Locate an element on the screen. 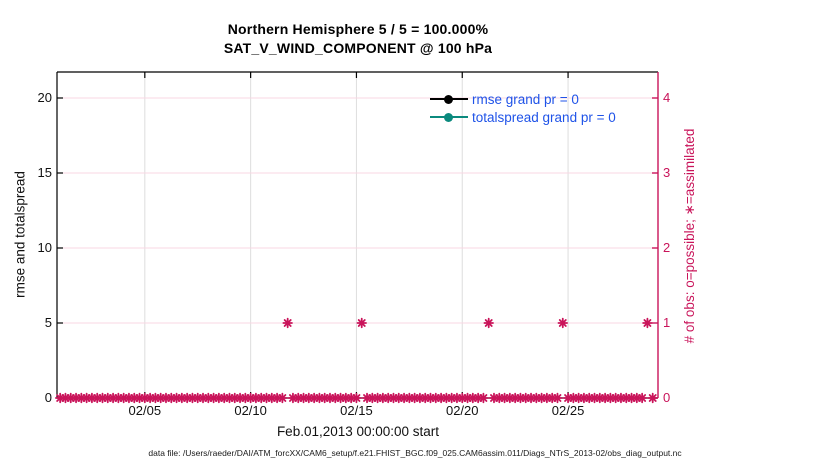  legend-row-totalspread: totalspread grand pr = 0 is located at coordinates (523, 117).